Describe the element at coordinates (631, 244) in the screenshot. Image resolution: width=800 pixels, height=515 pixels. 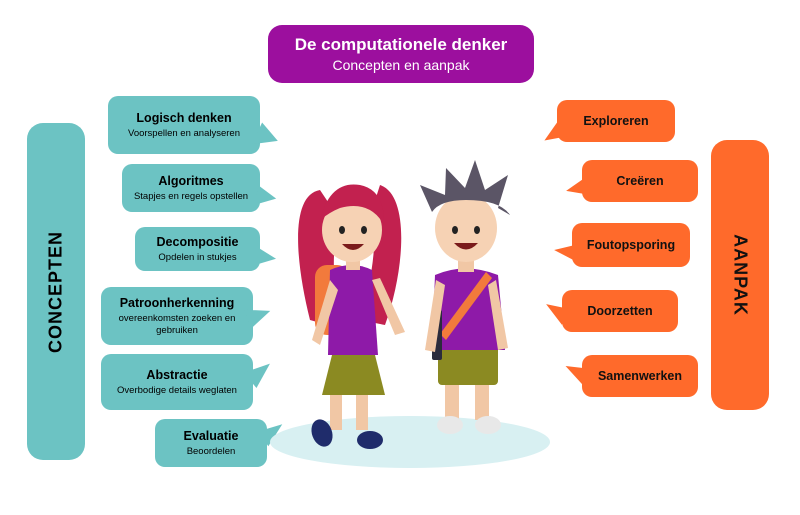
I see `approach-title: Foutopsporing` at that location.